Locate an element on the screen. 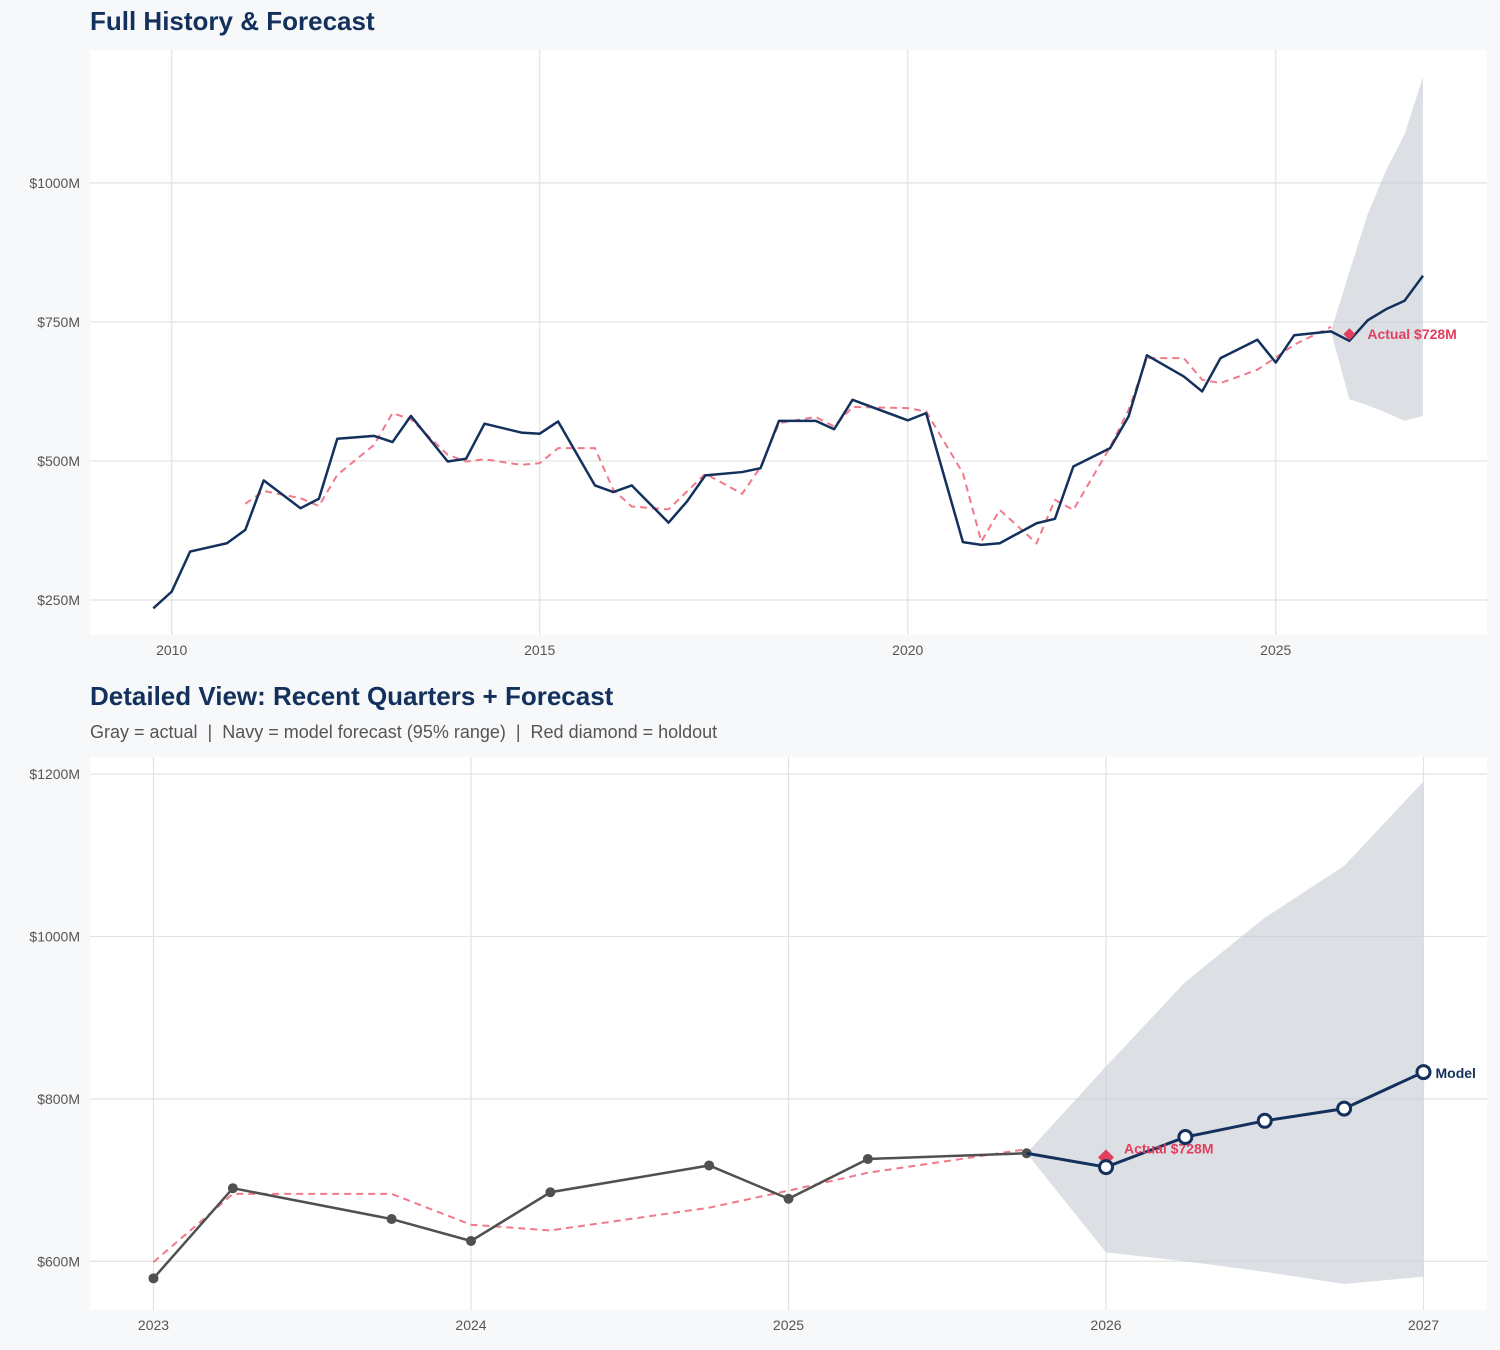 This screenshot has width=1500, height=1350. top-y-tick-label: $250M is located at coordinates (58, 600).